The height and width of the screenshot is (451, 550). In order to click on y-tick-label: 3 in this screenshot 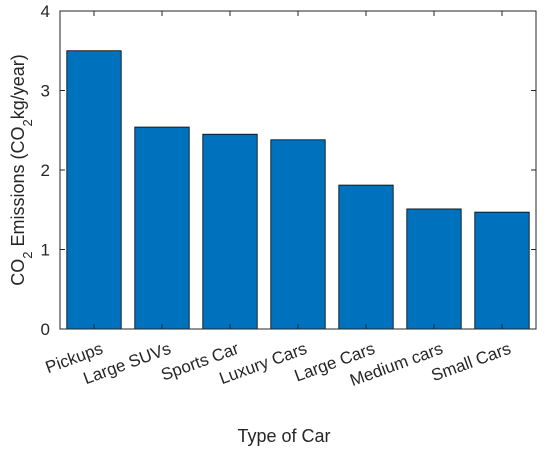, I will do `click(45, 91)`.